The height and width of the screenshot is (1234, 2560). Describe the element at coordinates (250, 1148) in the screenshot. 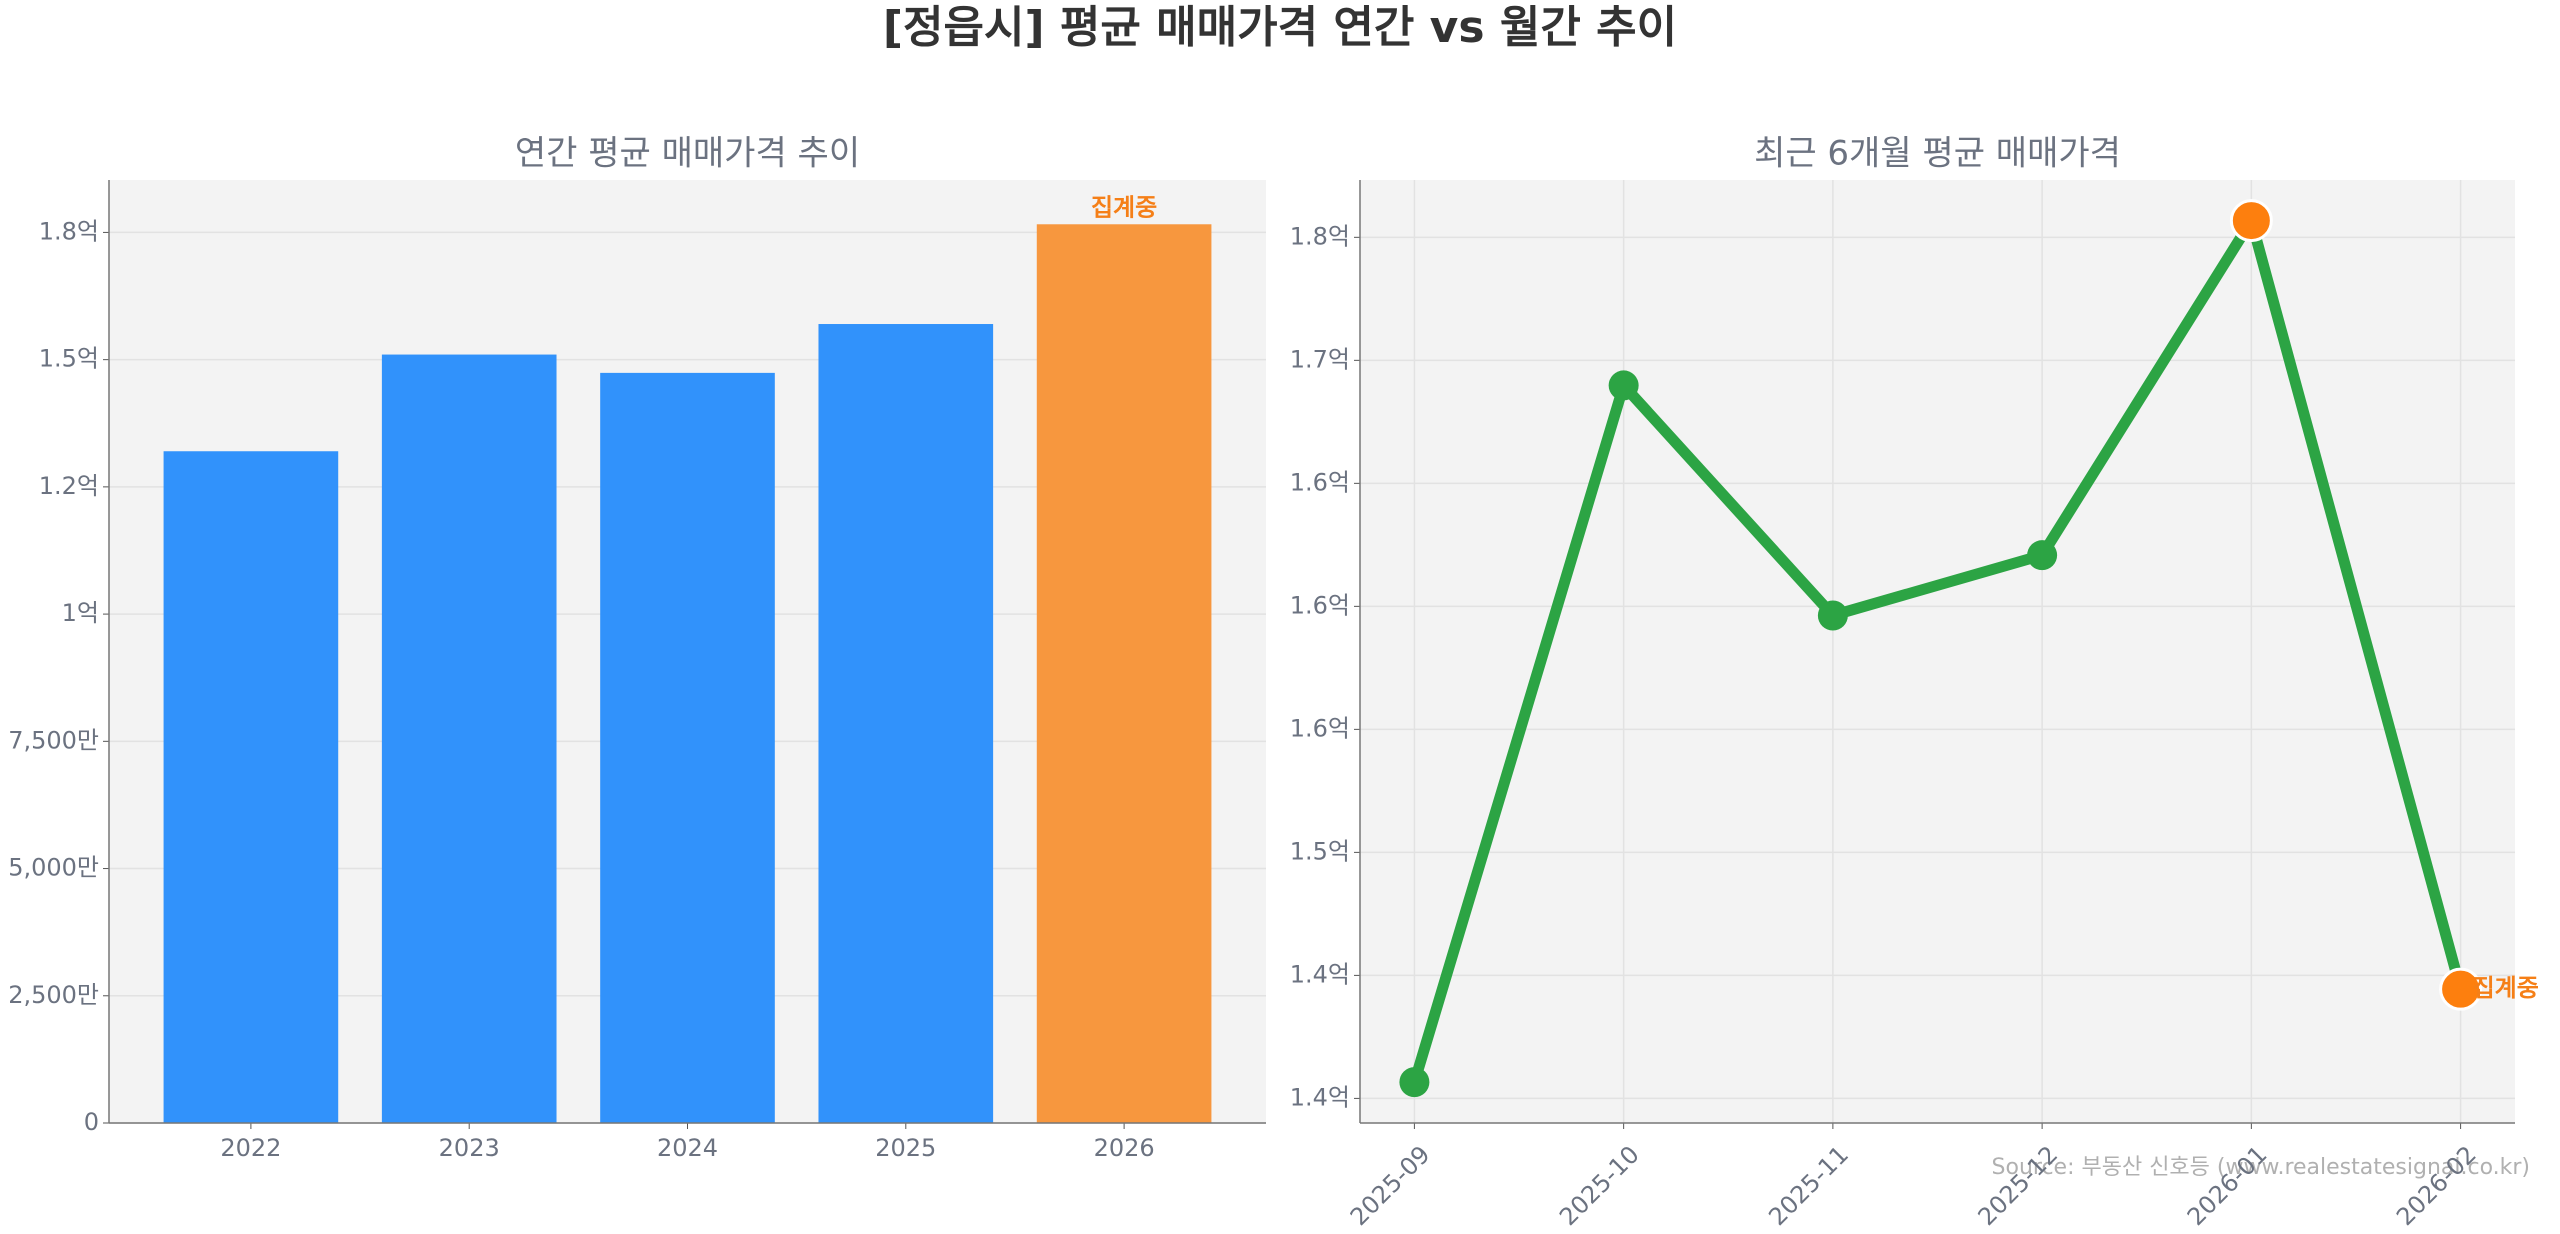

I see `x-tick-label: 2022` at that location.